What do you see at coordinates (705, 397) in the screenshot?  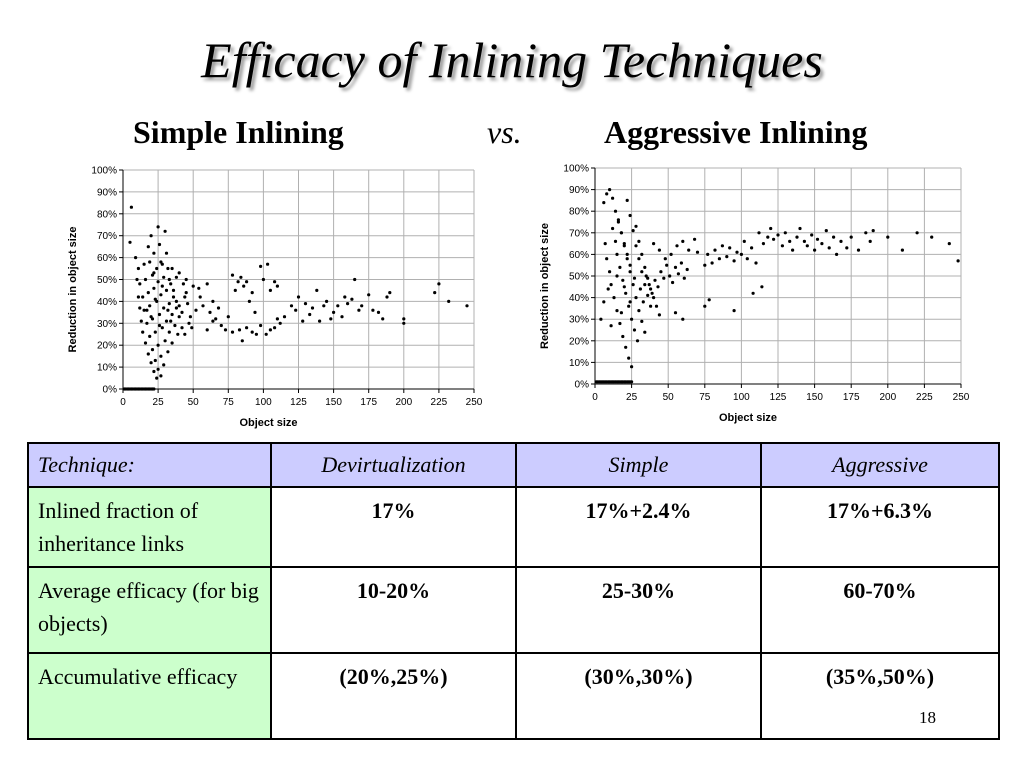 I see `x-tick-label: 75` at bounding box center [705, 397].